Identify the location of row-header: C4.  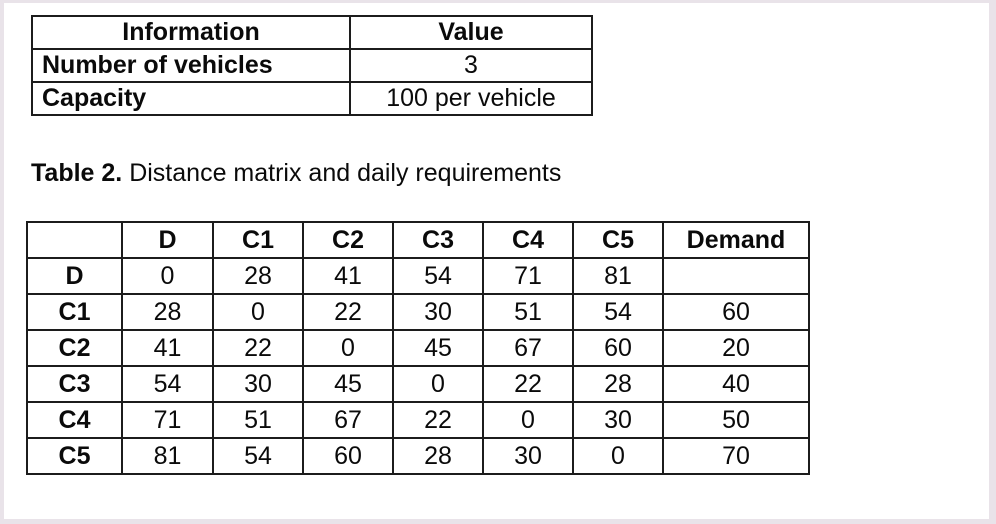
(74, 420).